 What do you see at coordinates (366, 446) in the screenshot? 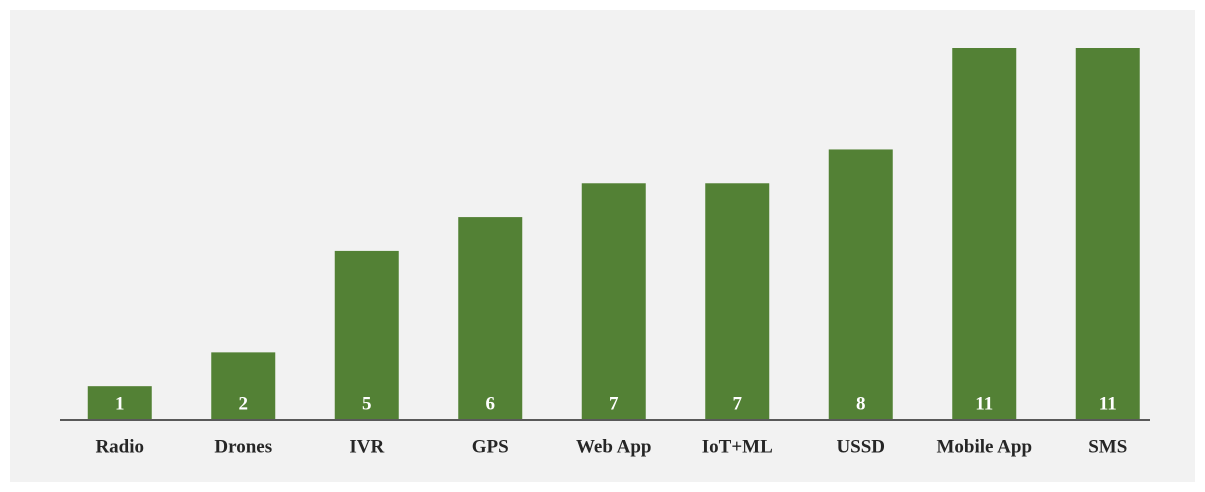
I see `x-tick-label: IVR` at bounding box center [366, 446].